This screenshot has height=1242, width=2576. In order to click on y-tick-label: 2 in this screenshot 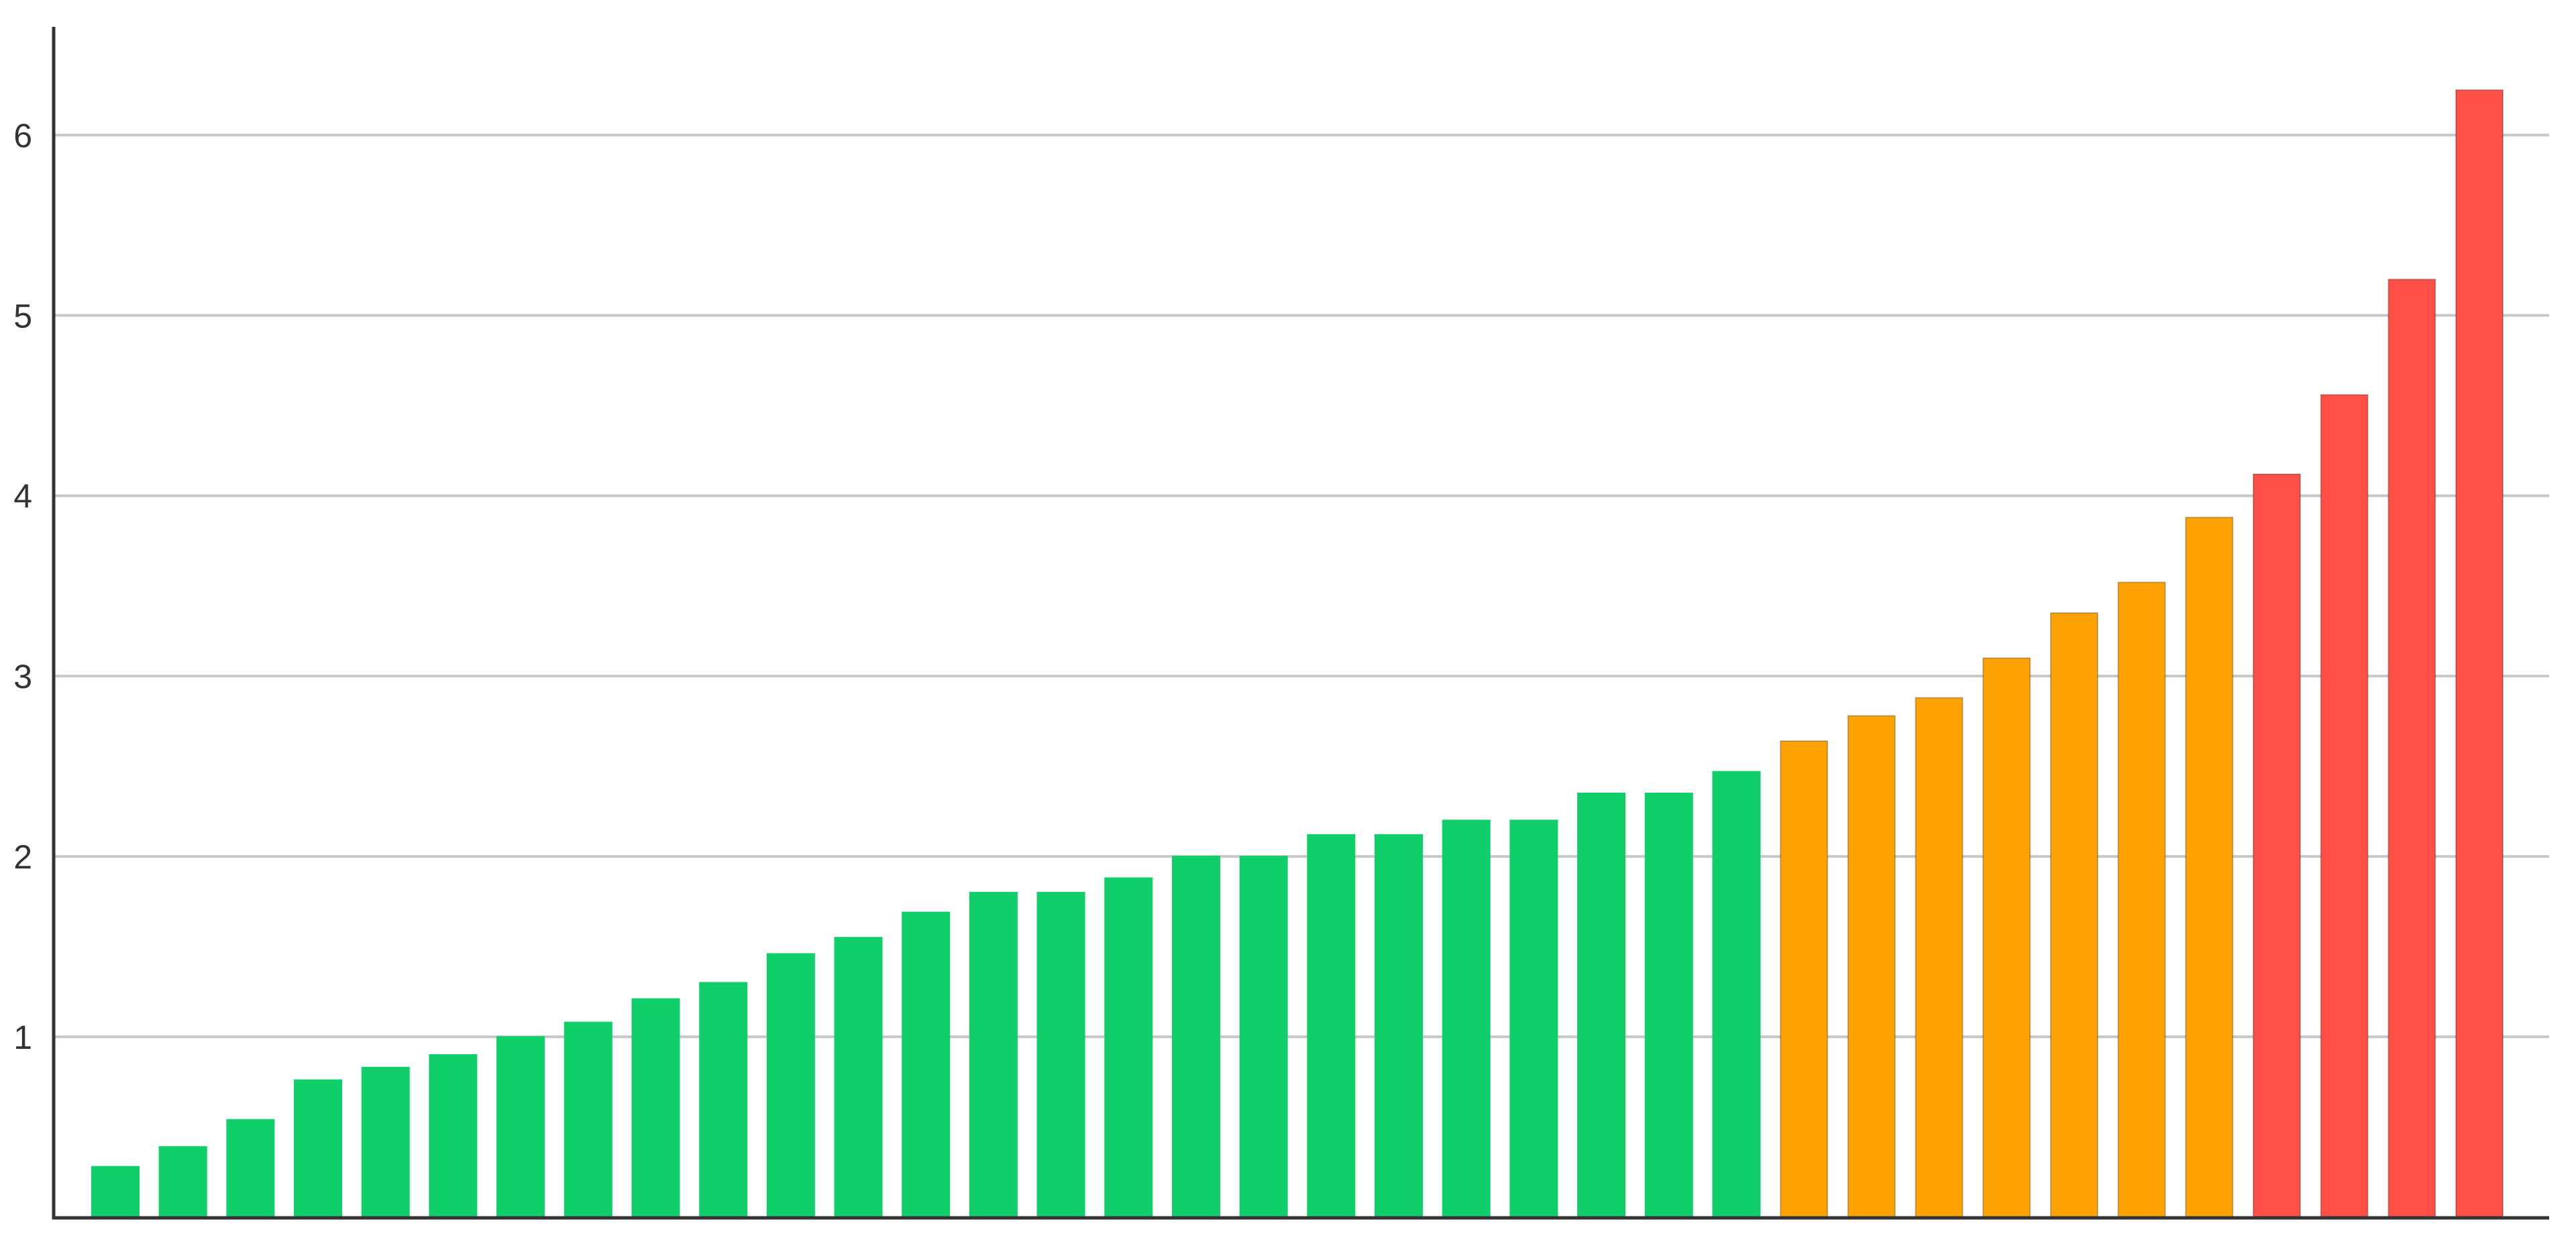, I will do `click(22, 857)`.